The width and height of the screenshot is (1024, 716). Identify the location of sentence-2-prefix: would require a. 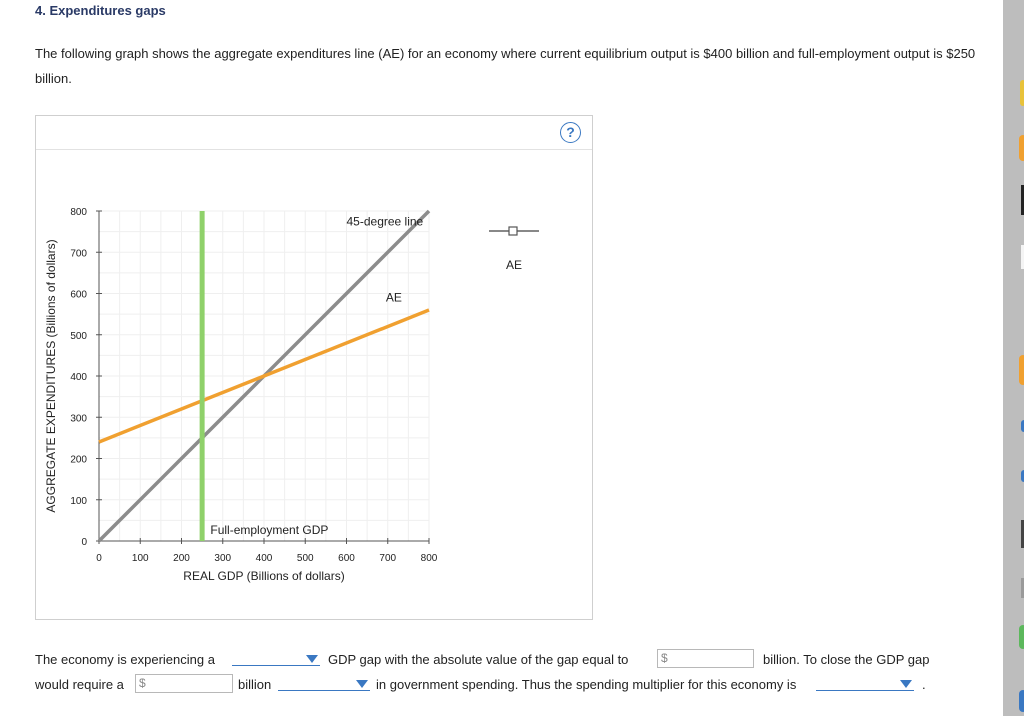
(79, 684).